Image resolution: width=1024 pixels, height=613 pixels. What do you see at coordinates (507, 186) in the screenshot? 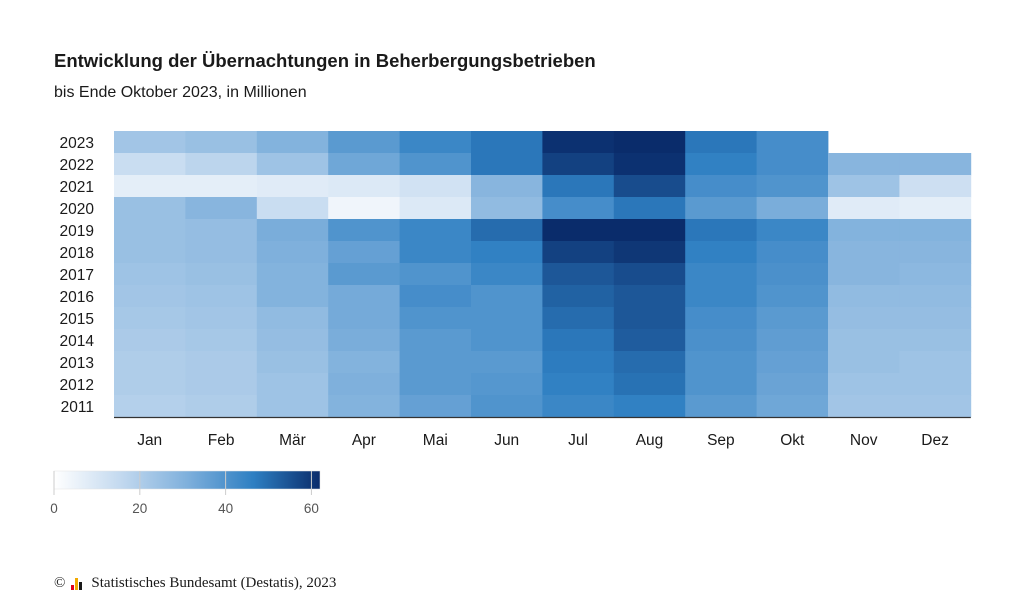
I see `heatmap-cell-2021-Jun` at bounding box center [507, 186].